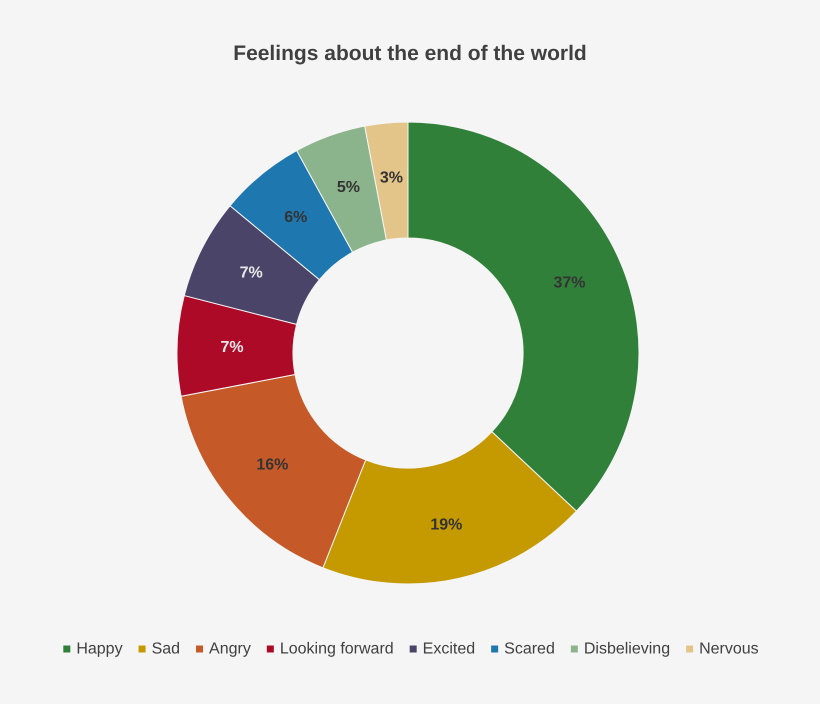 The height and width of the screenshot is (704, 820). I want to click on legend-label: Happy, so click(99, 649).